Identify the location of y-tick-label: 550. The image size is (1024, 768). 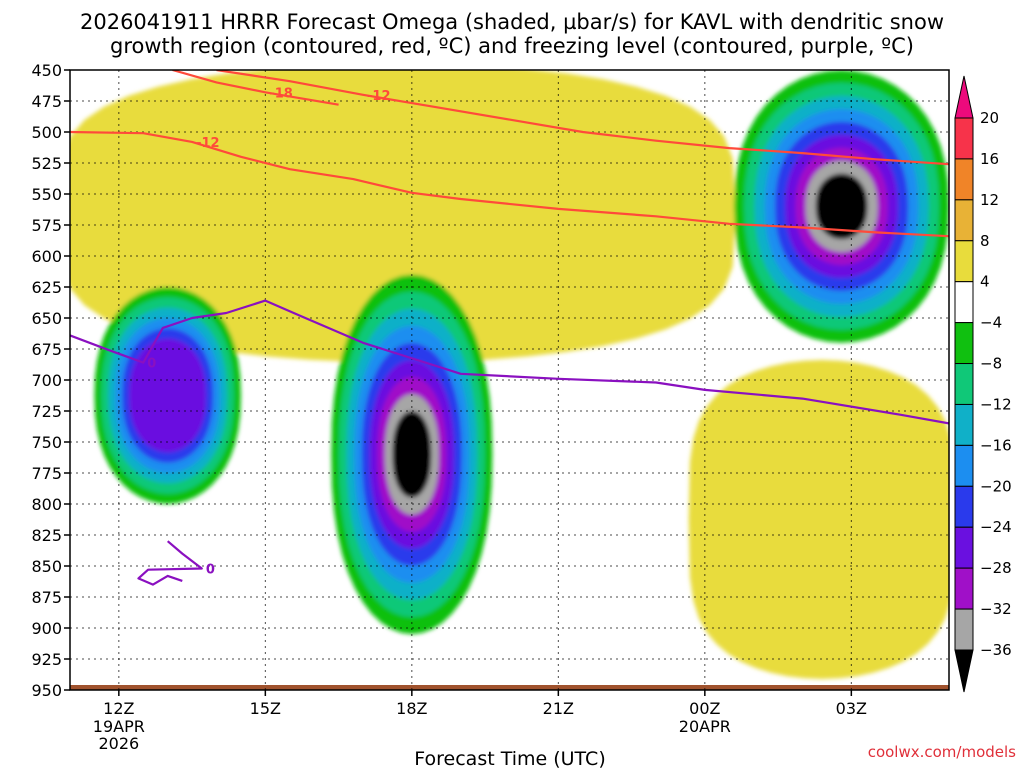
(46, 194).